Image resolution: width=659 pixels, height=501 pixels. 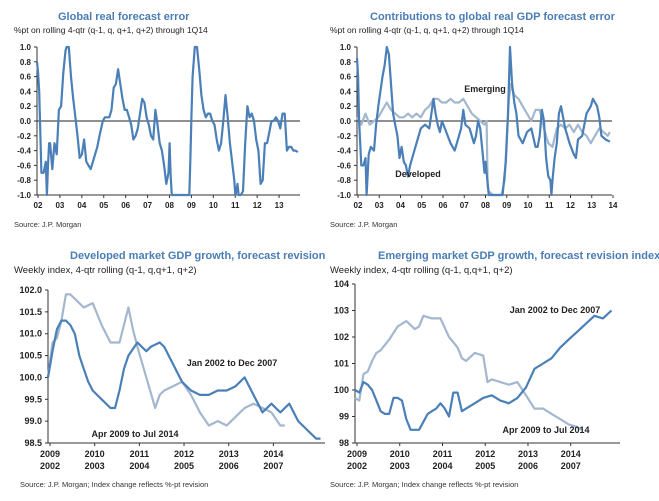 What do you see at coordinates (33, 421) in the screenshot?
I see `y-tick-label: 99.0` at bounding box center [33, 421].